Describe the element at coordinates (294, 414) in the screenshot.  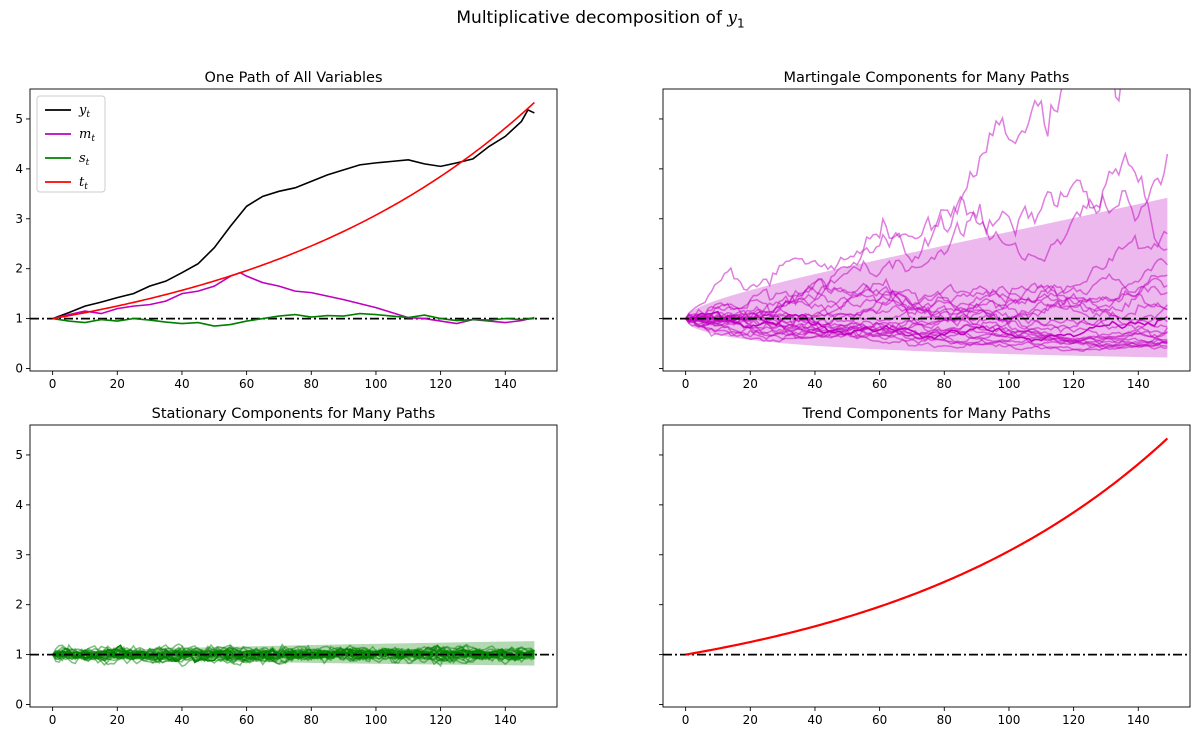
I see `subplot-title: Stationary Components for Many Paths` at that location.